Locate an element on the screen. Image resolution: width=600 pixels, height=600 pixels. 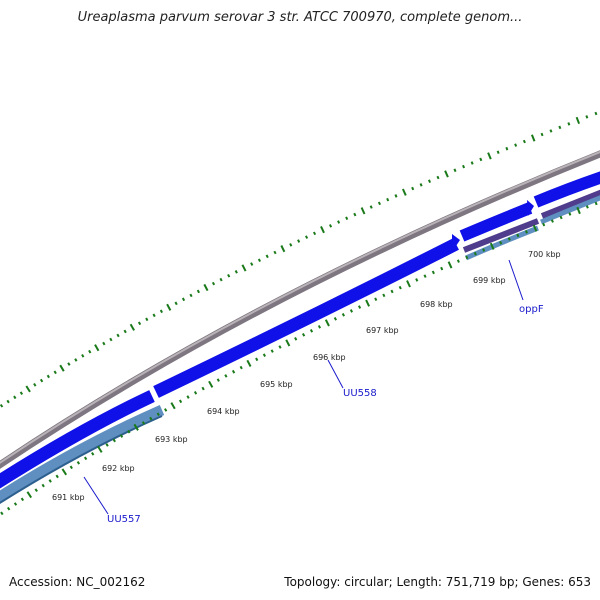
cds-uu557 is located at coordinates (82, 454).